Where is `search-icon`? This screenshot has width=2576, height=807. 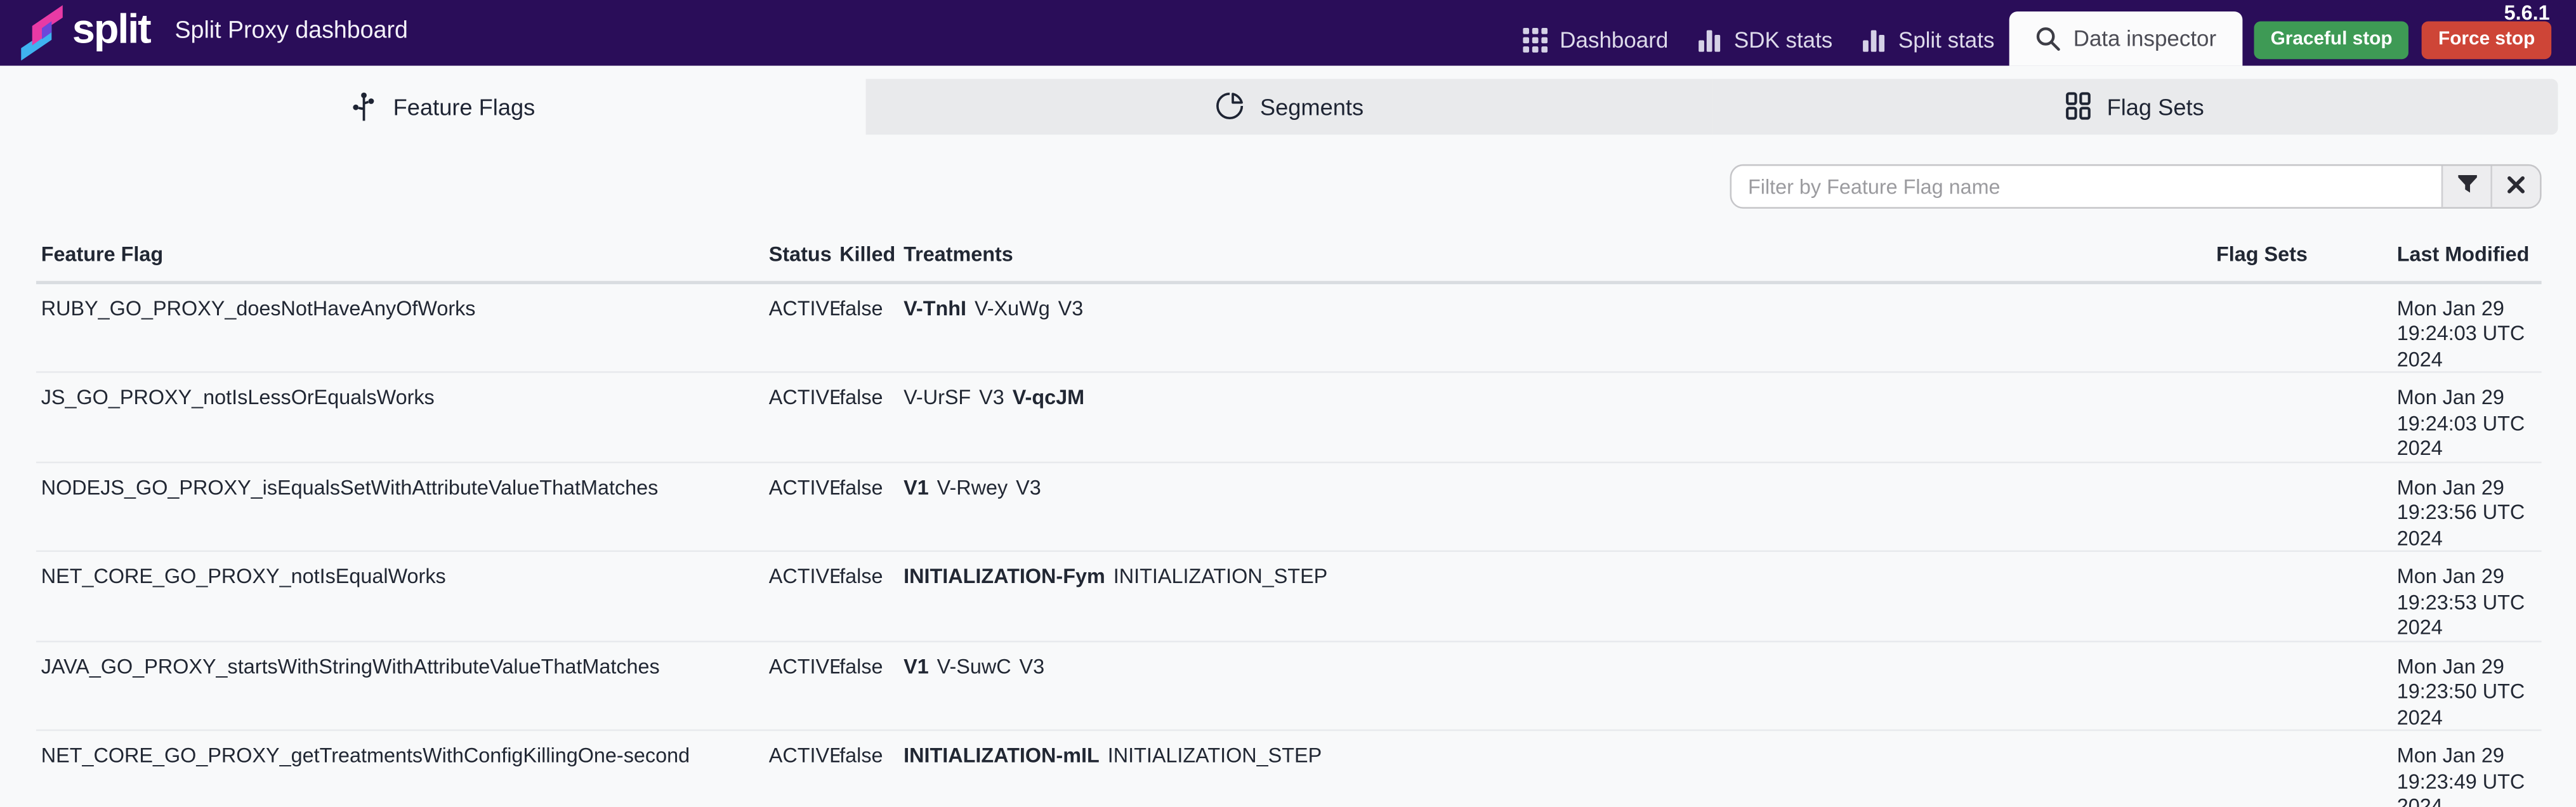 search-icon is located at coordinates (2047, 38).